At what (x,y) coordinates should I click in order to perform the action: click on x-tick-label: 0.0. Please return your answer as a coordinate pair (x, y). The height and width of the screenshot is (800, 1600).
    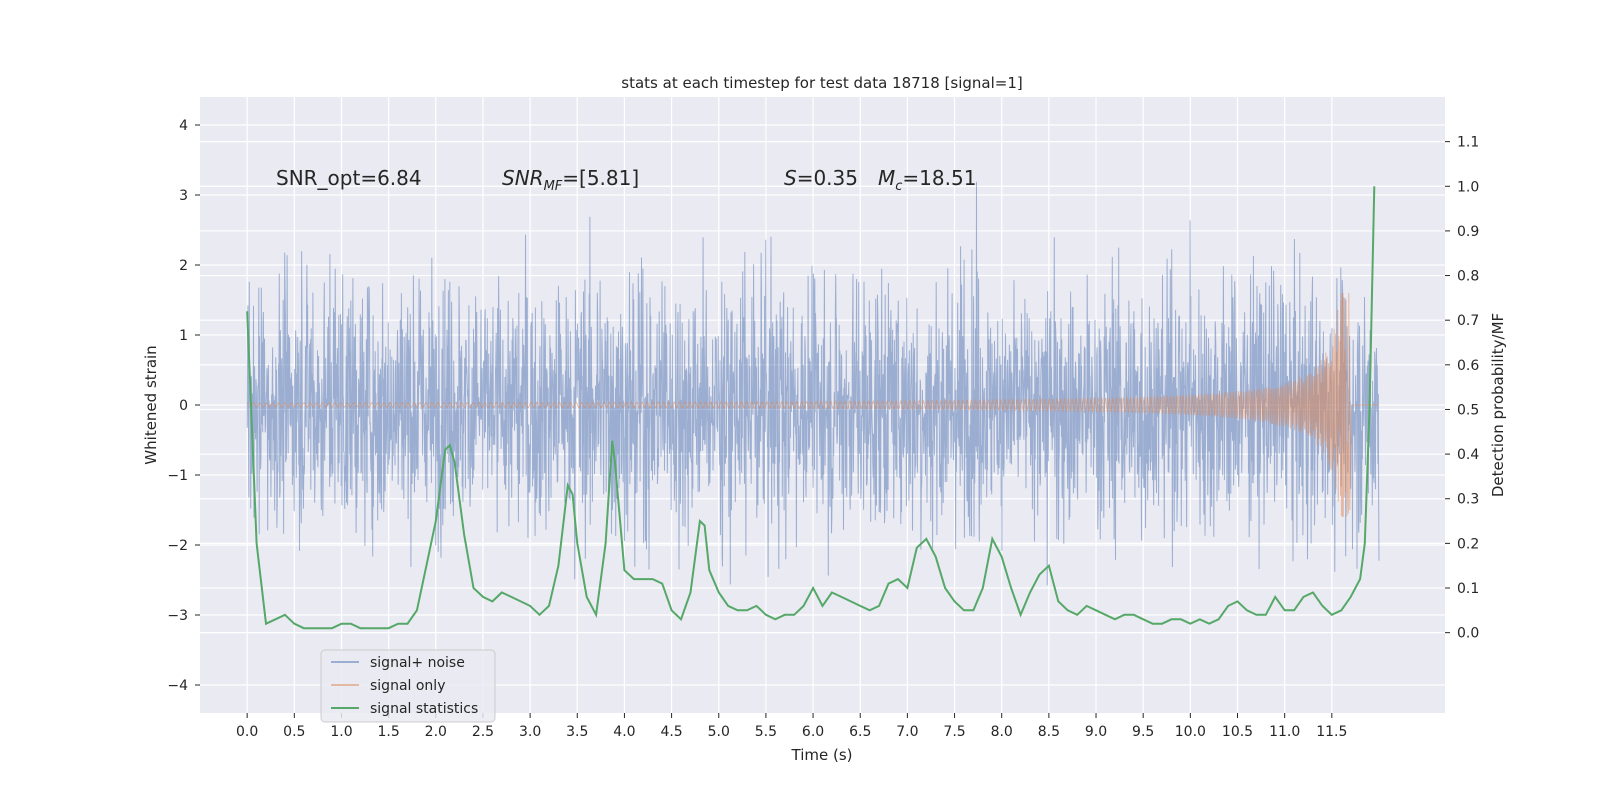
    Looking at the image, I should click on (247, 732).